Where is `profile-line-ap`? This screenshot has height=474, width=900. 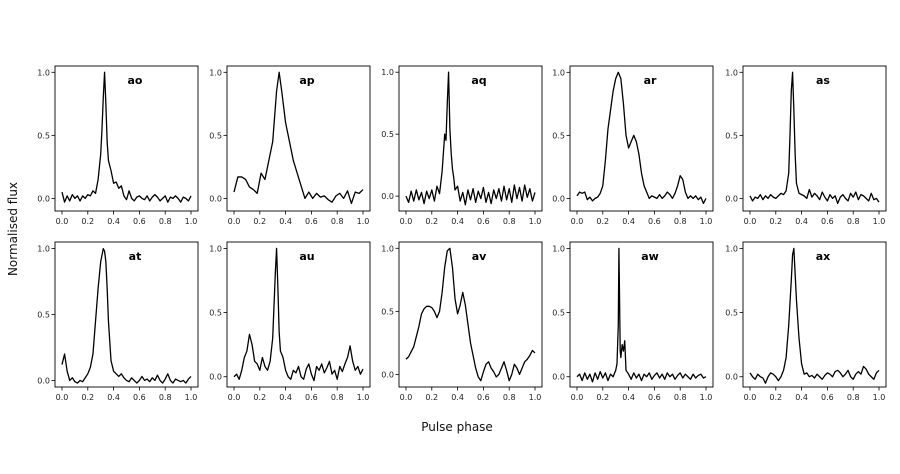
profile-line-ap is located at coordinates (298, 138).